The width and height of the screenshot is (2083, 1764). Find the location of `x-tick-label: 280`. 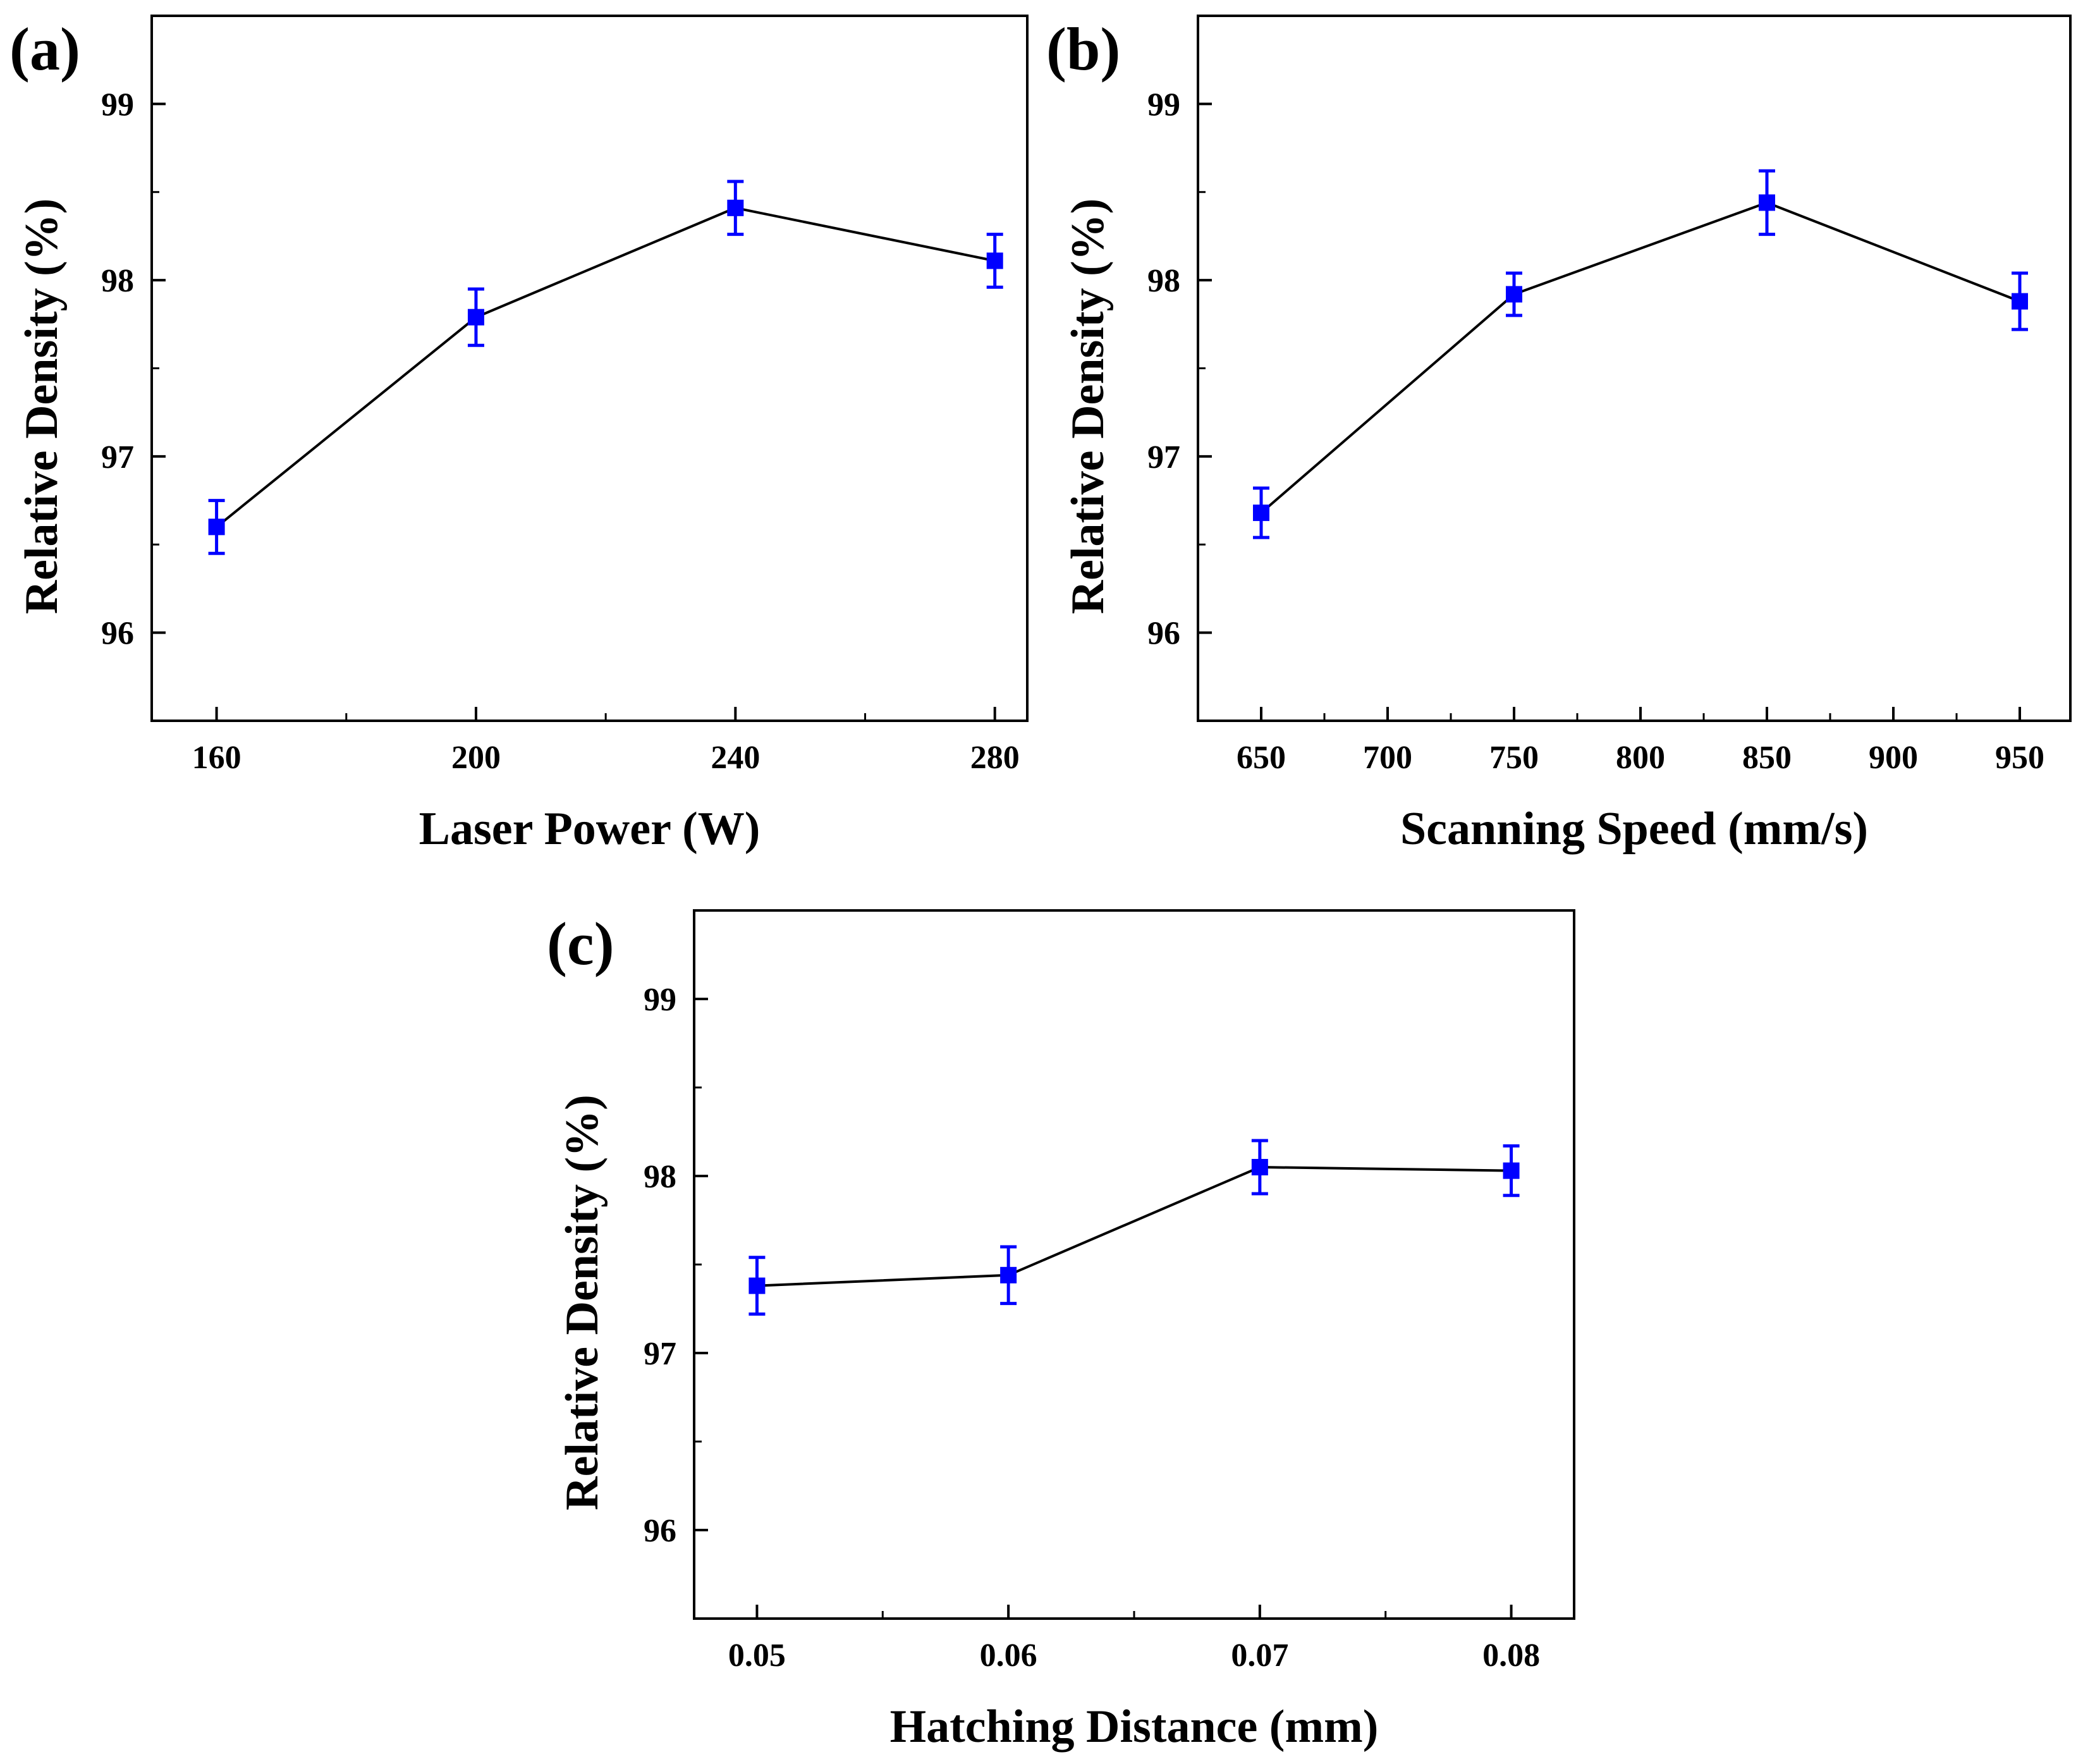

x-tick-label: 280 is located at coordinates (995, 758).